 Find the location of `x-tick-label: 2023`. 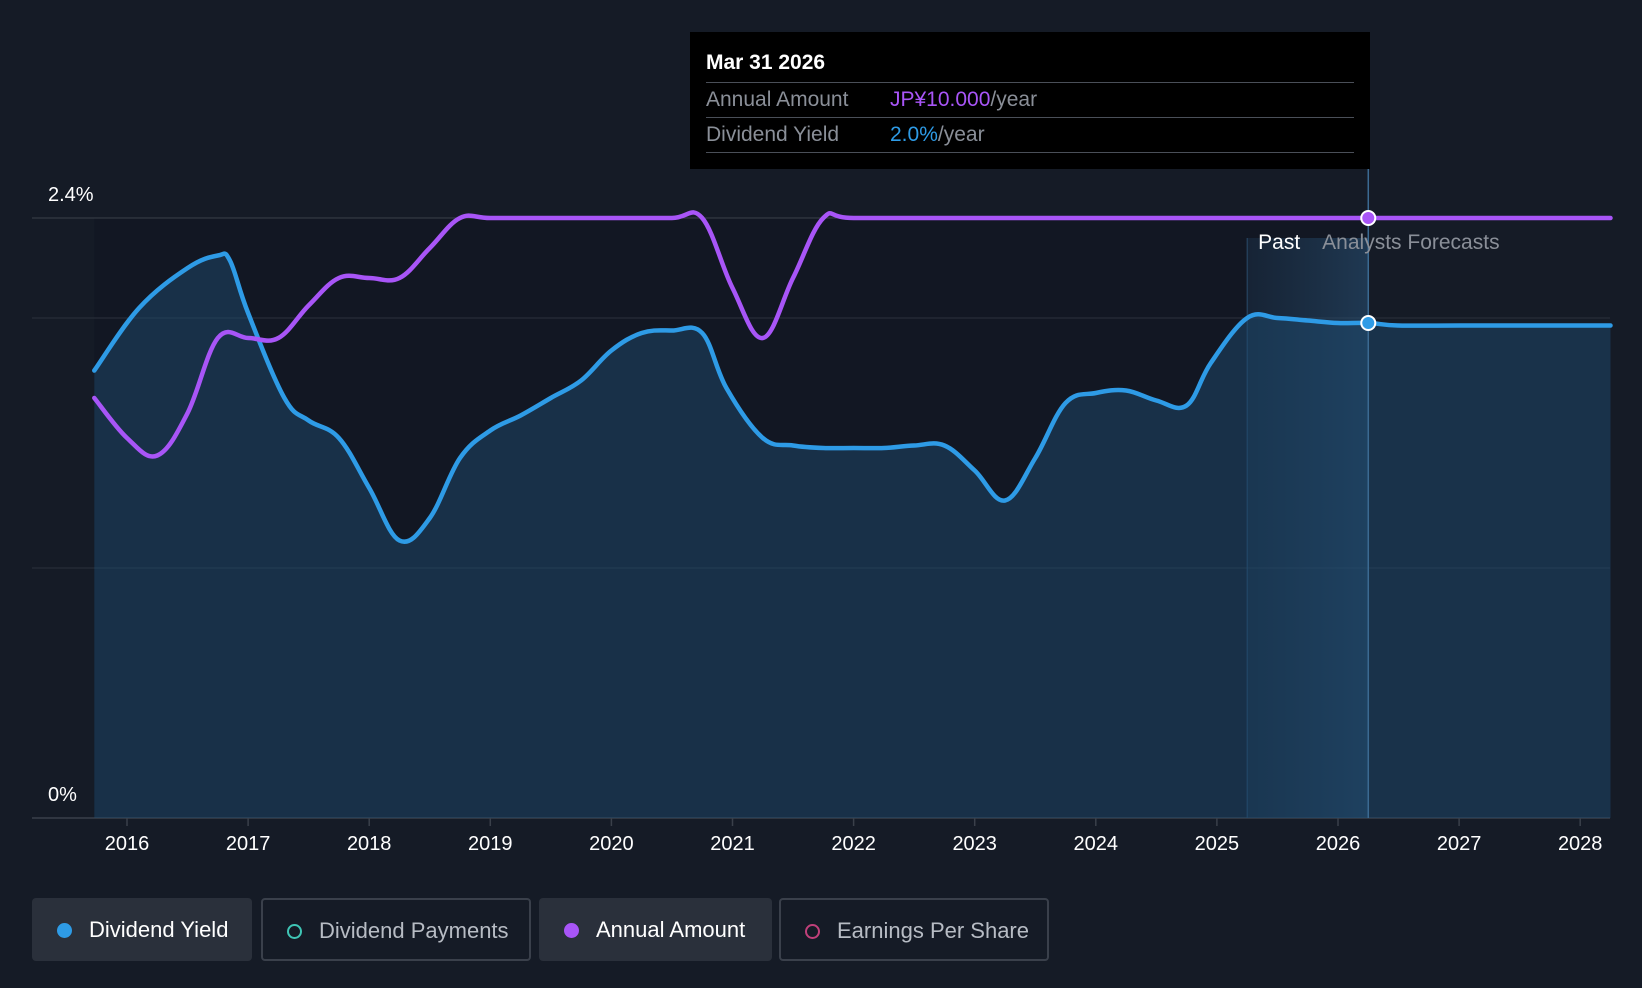

x-tick-label: 2023 is located at coordinates (974, 844).